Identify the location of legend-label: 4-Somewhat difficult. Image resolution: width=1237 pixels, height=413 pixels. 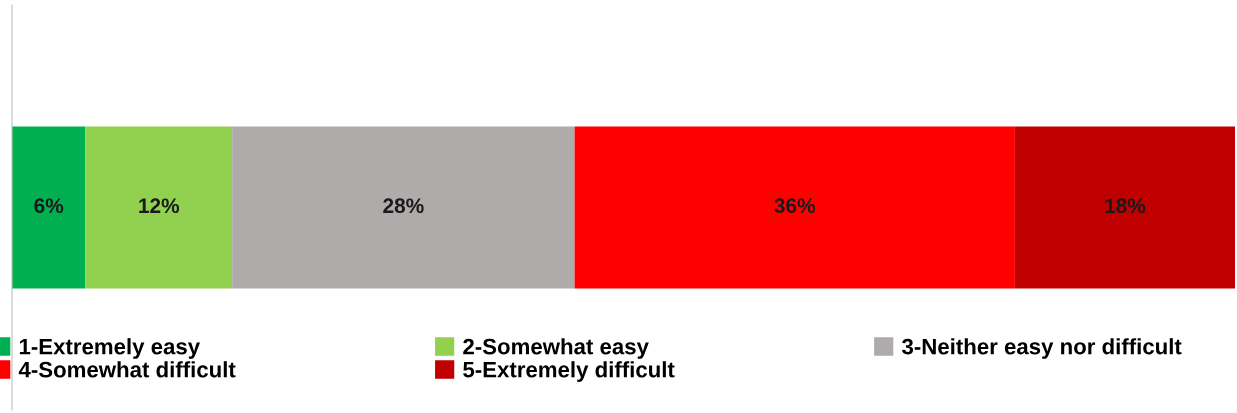
(127, 369).